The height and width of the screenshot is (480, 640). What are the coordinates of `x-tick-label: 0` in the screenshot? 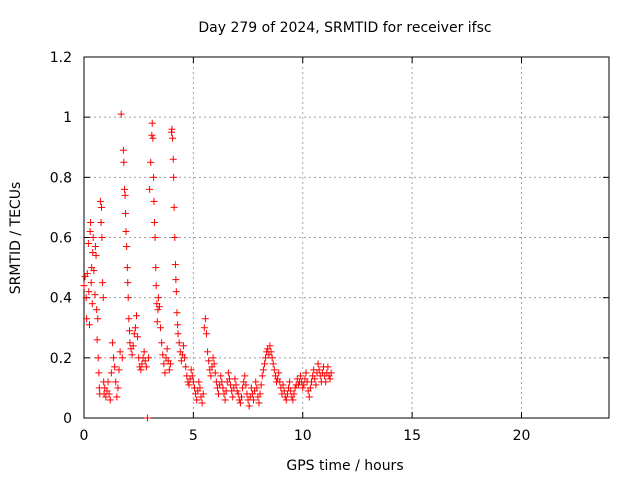 It's located at (84, 436).